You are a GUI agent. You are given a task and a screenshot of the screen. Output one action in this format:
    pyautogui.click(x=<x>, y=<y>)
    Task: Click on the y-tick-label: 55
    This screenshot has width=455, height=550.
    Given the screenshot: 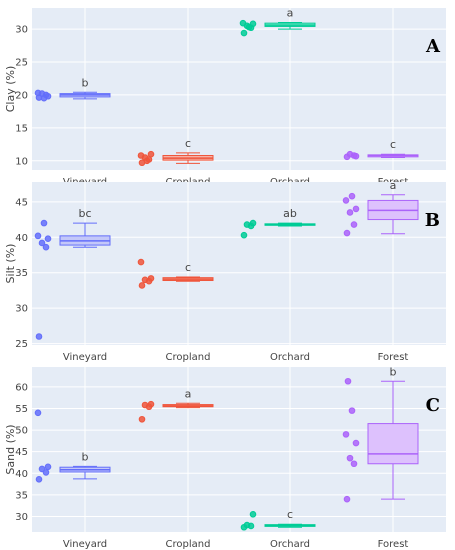 What is the action you would take?
    pyautogui.click(x=21, y=409)
    